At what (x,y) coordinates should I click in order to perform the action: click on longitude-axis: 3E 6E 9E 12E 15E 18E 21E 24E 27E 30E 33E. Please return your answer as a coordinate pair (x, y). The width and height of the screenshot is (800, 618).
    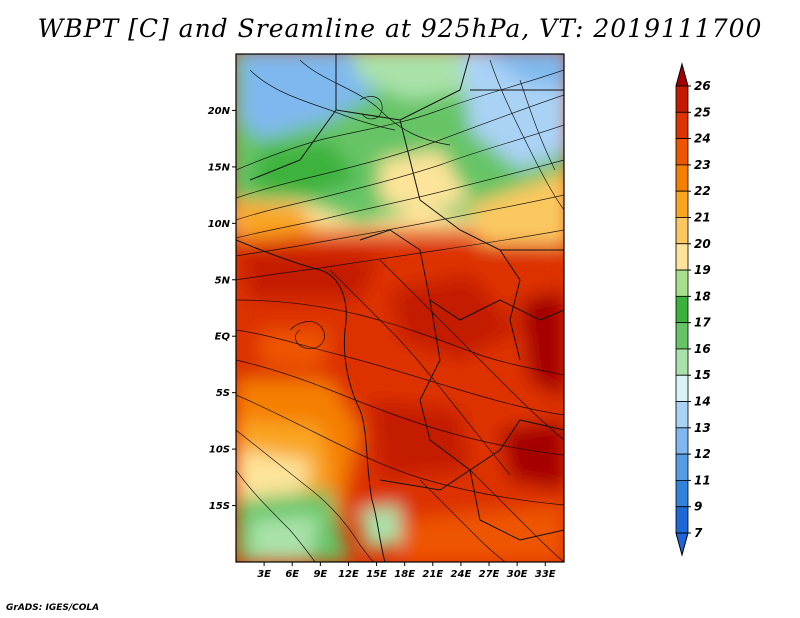
    Looking at the image, I should click on (406, 571).